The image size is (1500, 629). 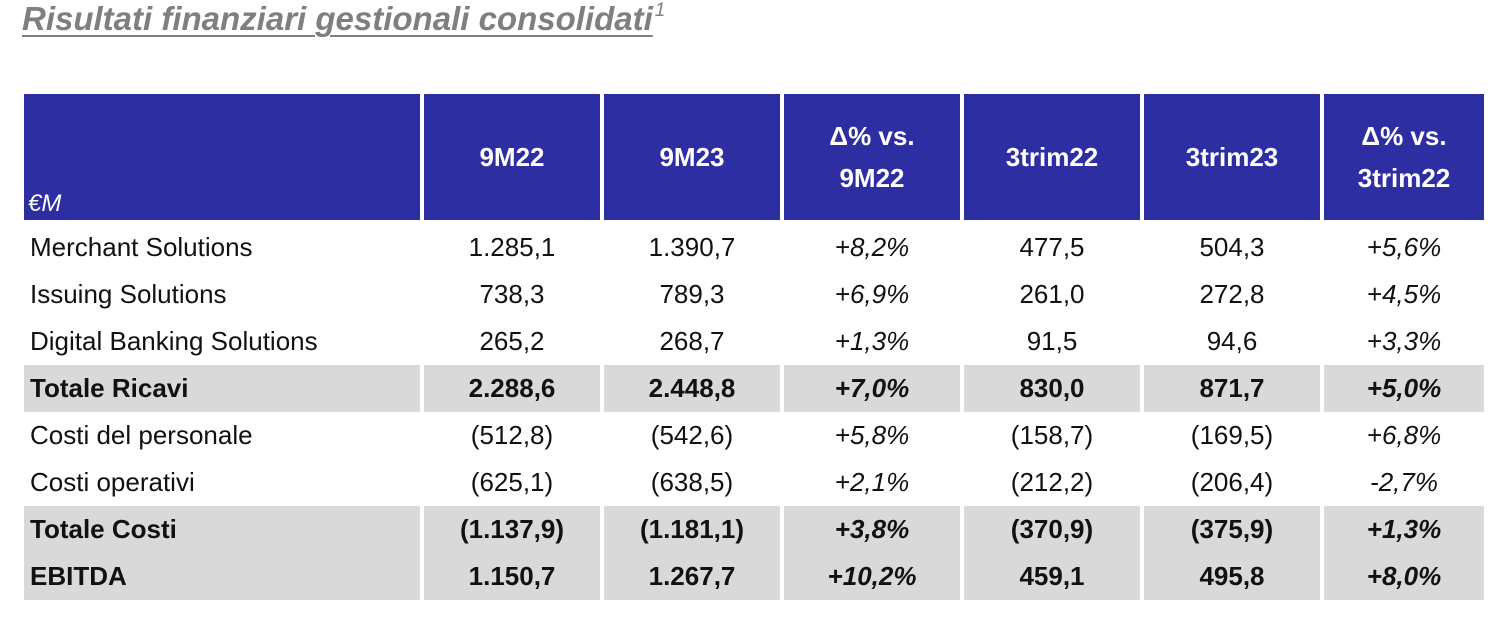 What do you see at coordinates (1234, 435) in the screenshot?
I see `table-cell: (169,5)` at bounding box center [1234, 435].